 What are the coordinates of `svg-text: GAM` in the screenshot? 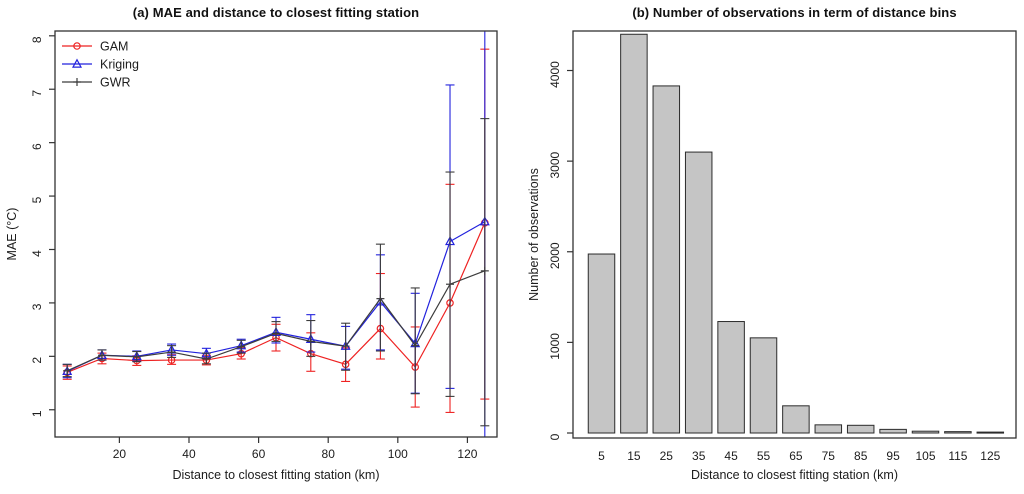 It's located at (114, 47).